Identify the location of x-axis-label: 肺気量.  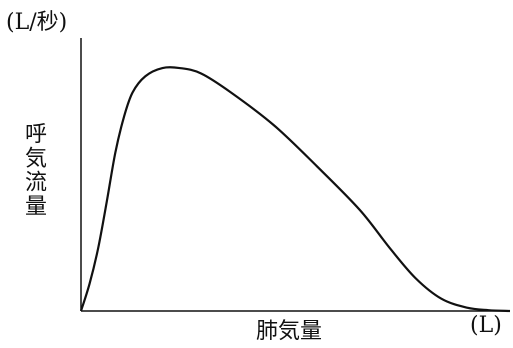
(289, 331).